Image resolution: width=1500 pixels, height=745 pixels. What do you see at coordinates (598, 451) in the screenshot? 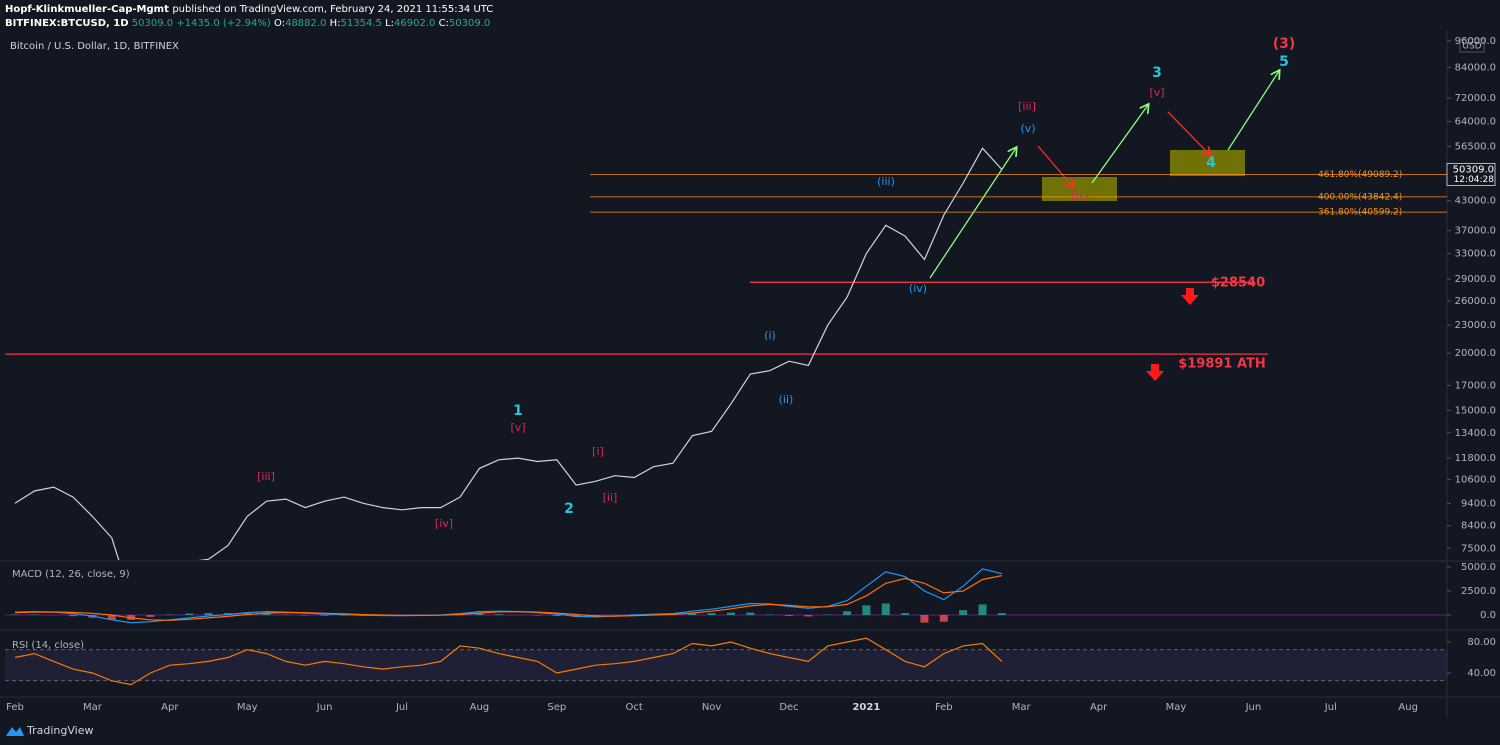
I see `wave-label: [i]` at bounding box center [598, 451].